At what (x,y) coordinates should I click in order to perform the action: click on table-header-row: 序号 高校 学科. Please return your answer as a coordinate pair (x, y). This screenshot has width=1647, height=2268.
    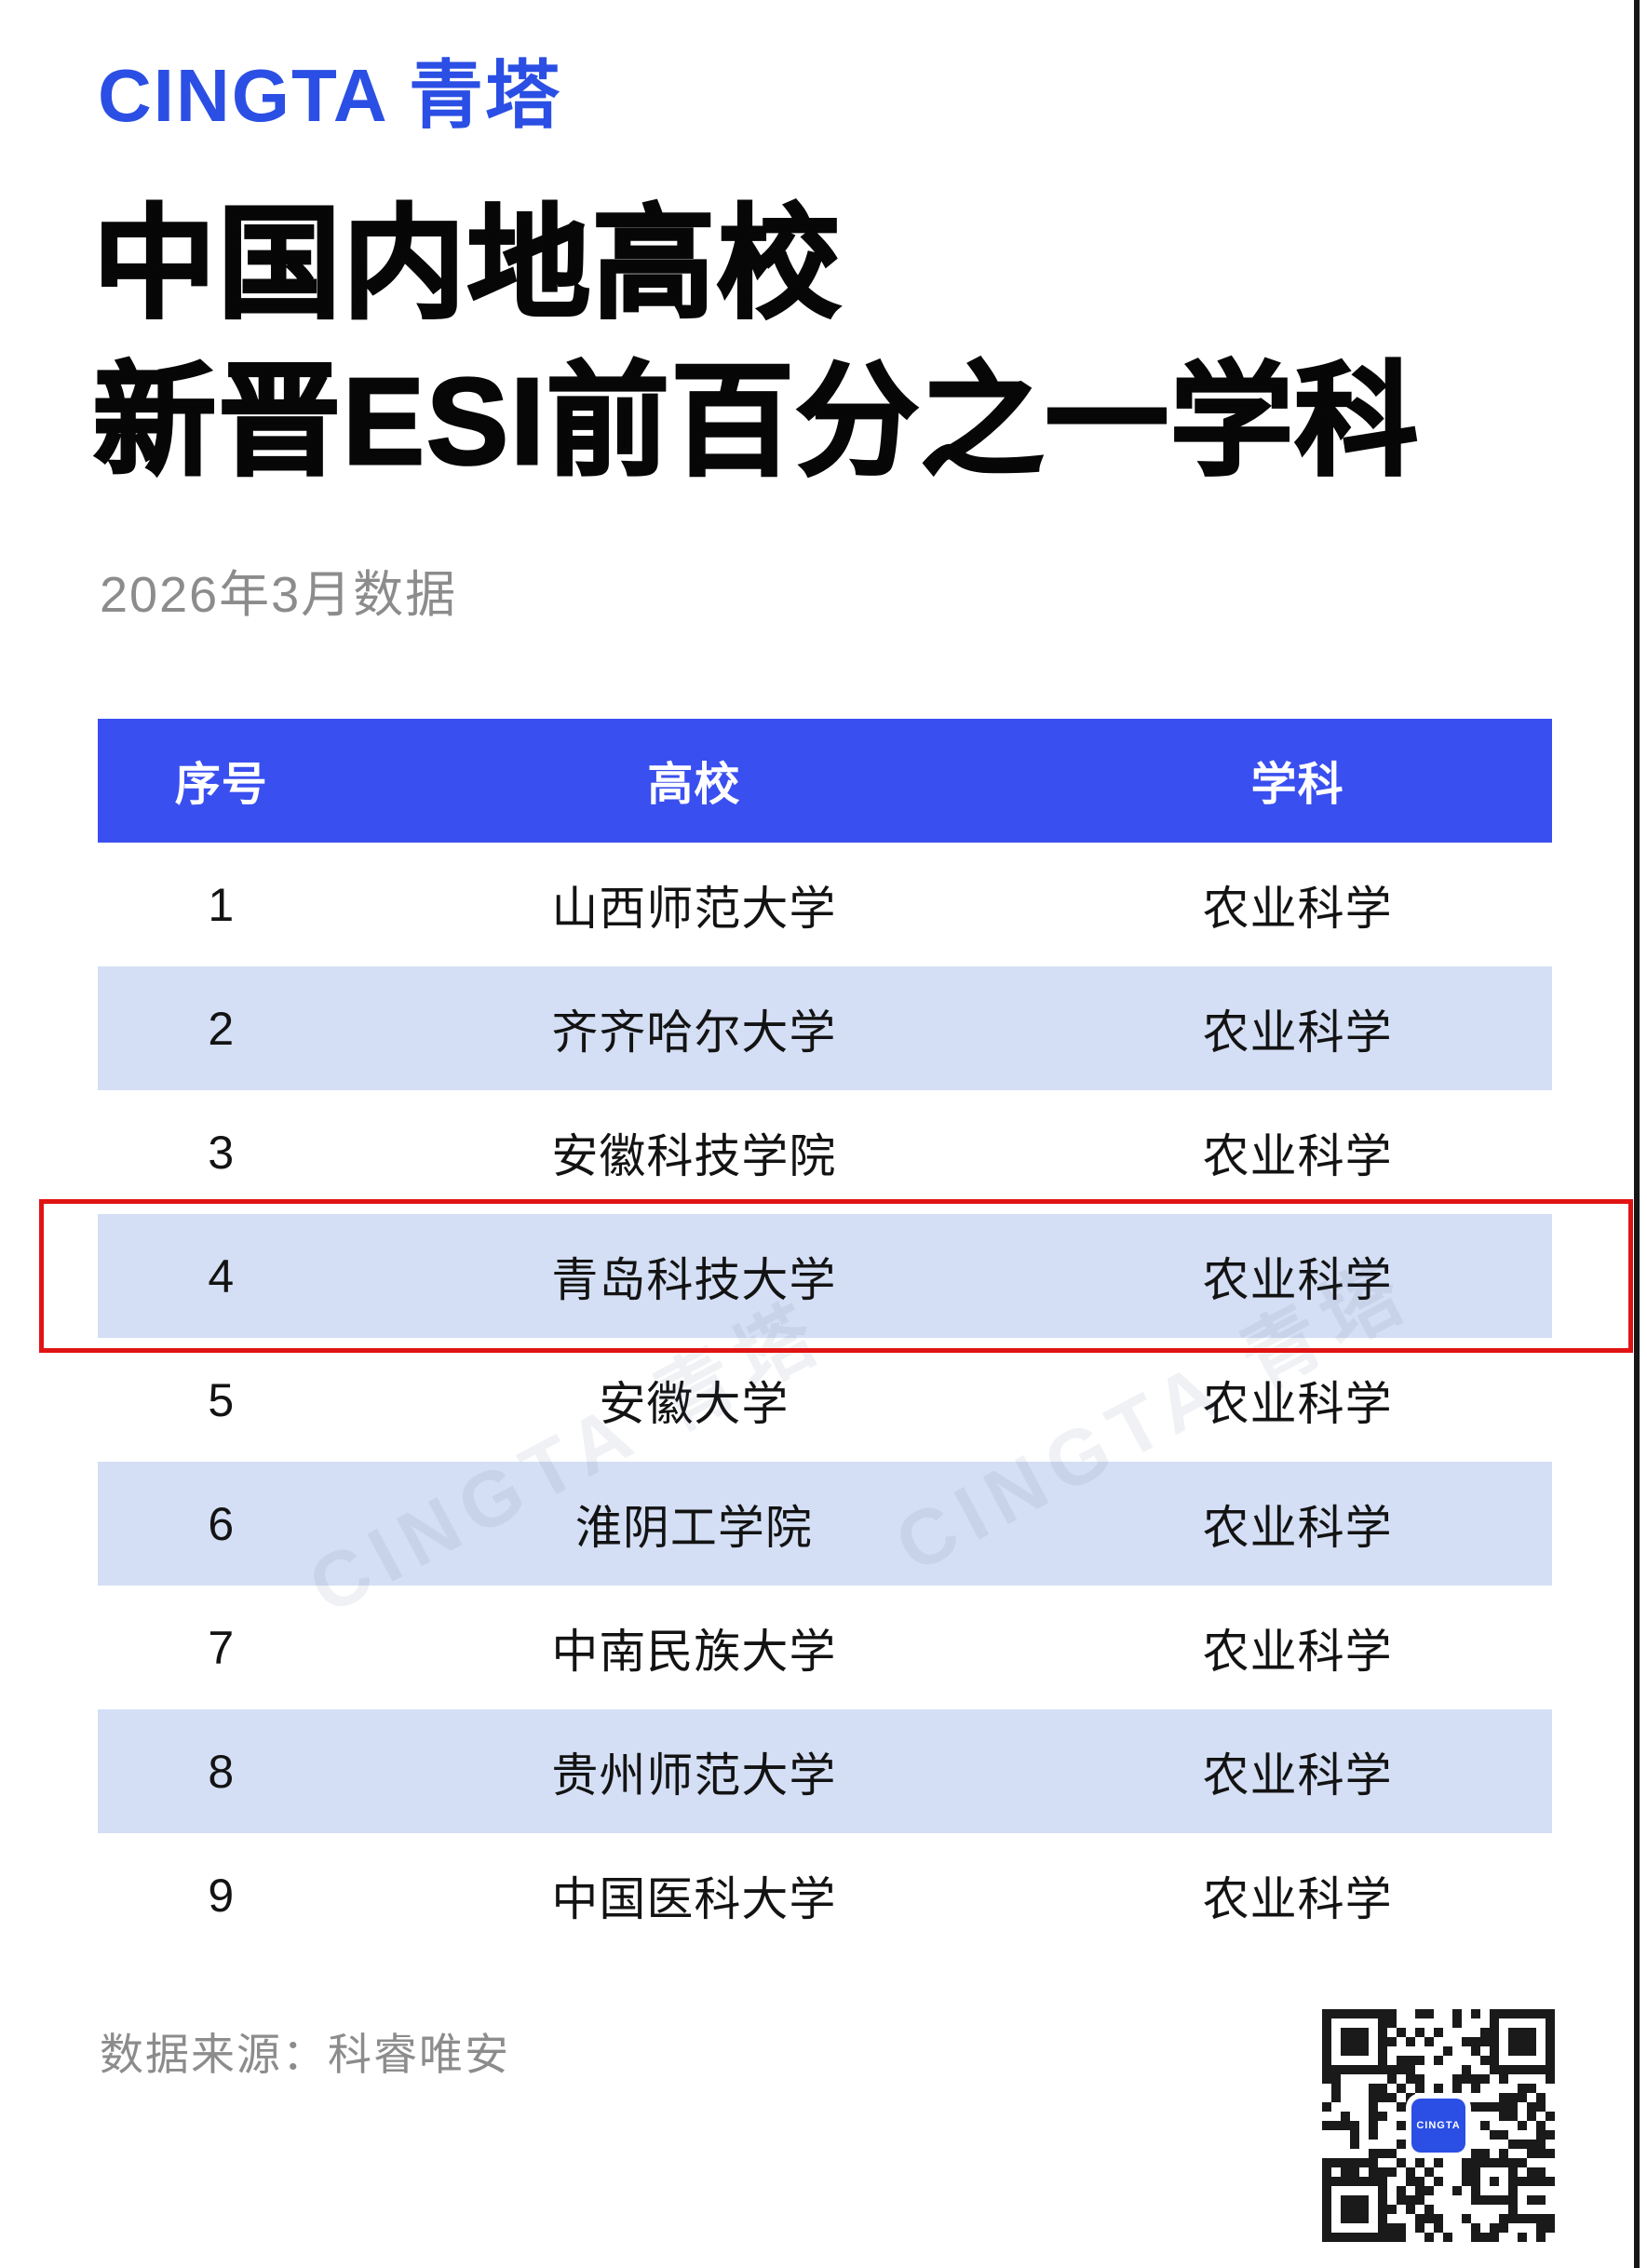
    Looking at the image, I should click on (825, 781).